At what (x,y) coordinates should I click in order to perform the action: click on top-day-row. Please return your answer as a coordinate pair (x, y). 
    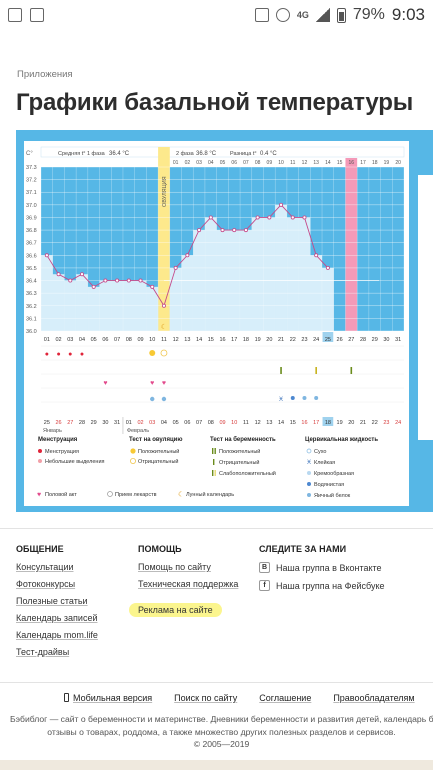
    Looking at the image, I should click on (222, 162).